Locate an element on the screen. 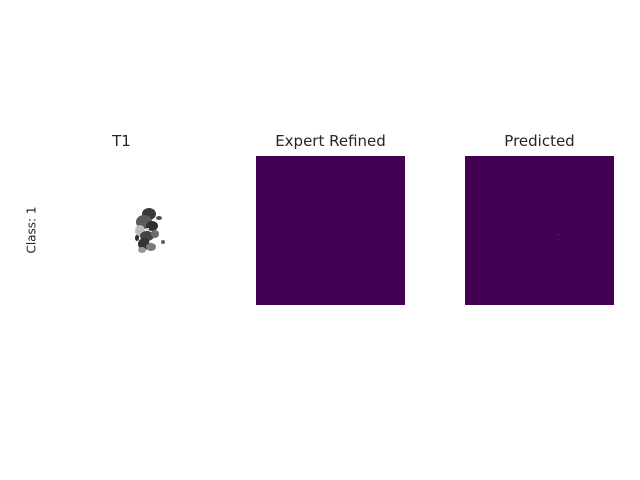 The image size is (640, 480). expert-refined-mask is located at coordinates (330, 230).